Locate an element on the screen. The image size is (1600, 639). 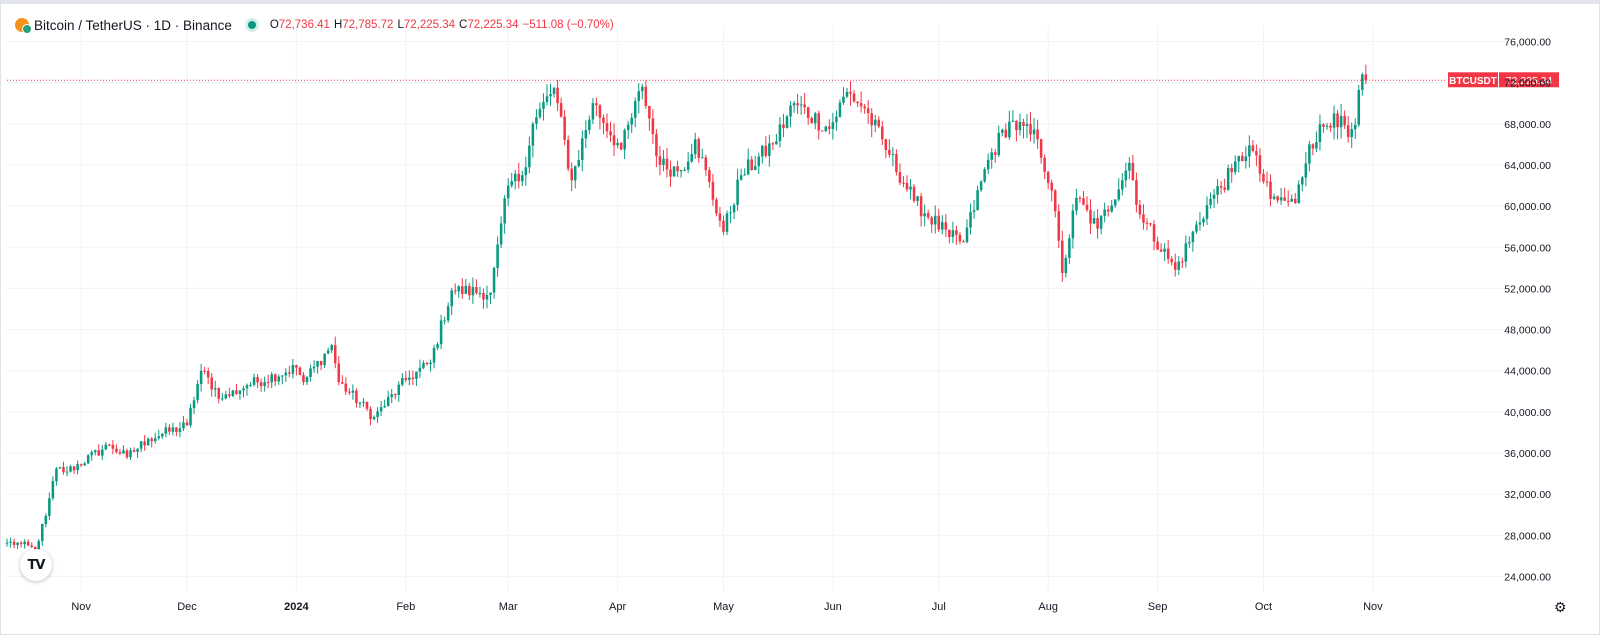
time-tick-label: Nov is located at coordinates (81, 607).